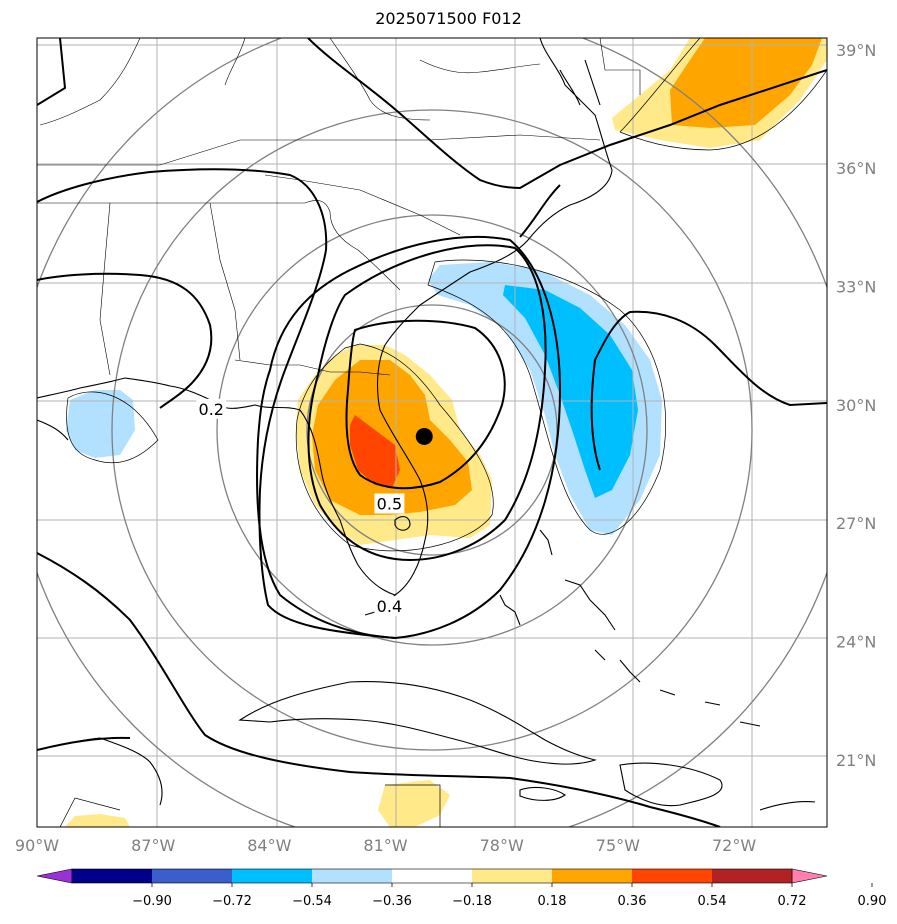 Image resolution: width=897 pixels, height=924 pixels. I want to click on lon-tick-label: 90°W, so click(37, 845).